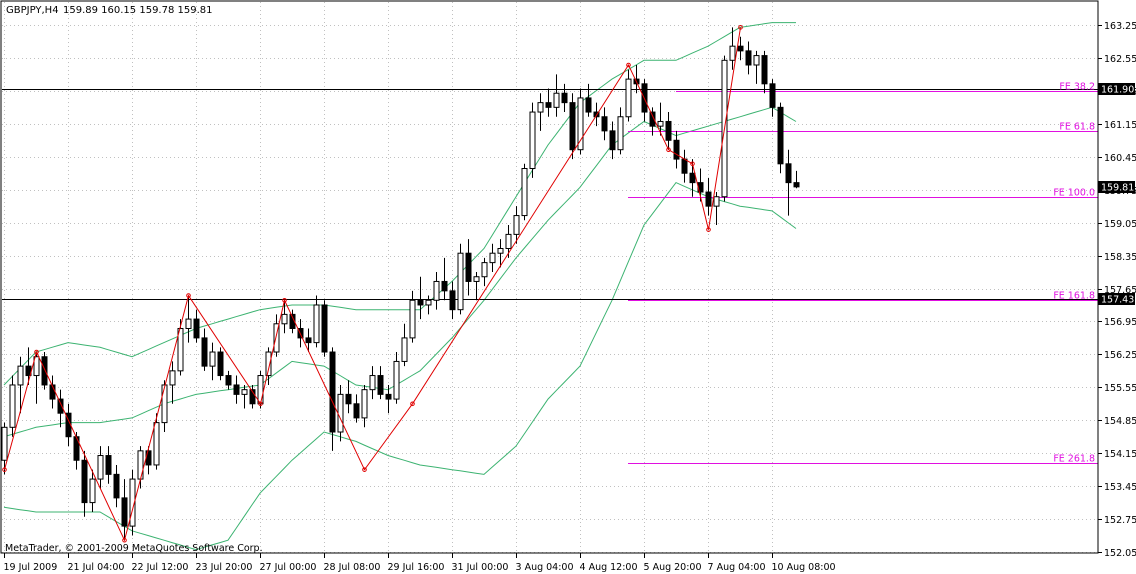 Image resolution: width=1136 pixels, height=574 pixels. What do you see at coordinates (224, 567) in the screenshot?
I see `x-tick-label: 23 Jul 20:00` at bounding box center [224, 567].